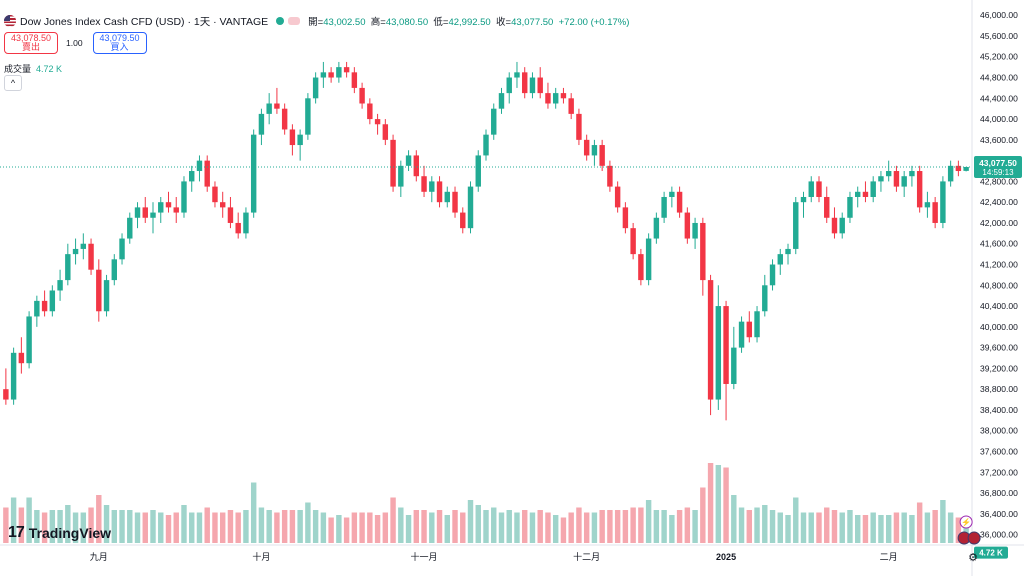  I want to click on tv-logo-icon: 17, so click(16, 532).